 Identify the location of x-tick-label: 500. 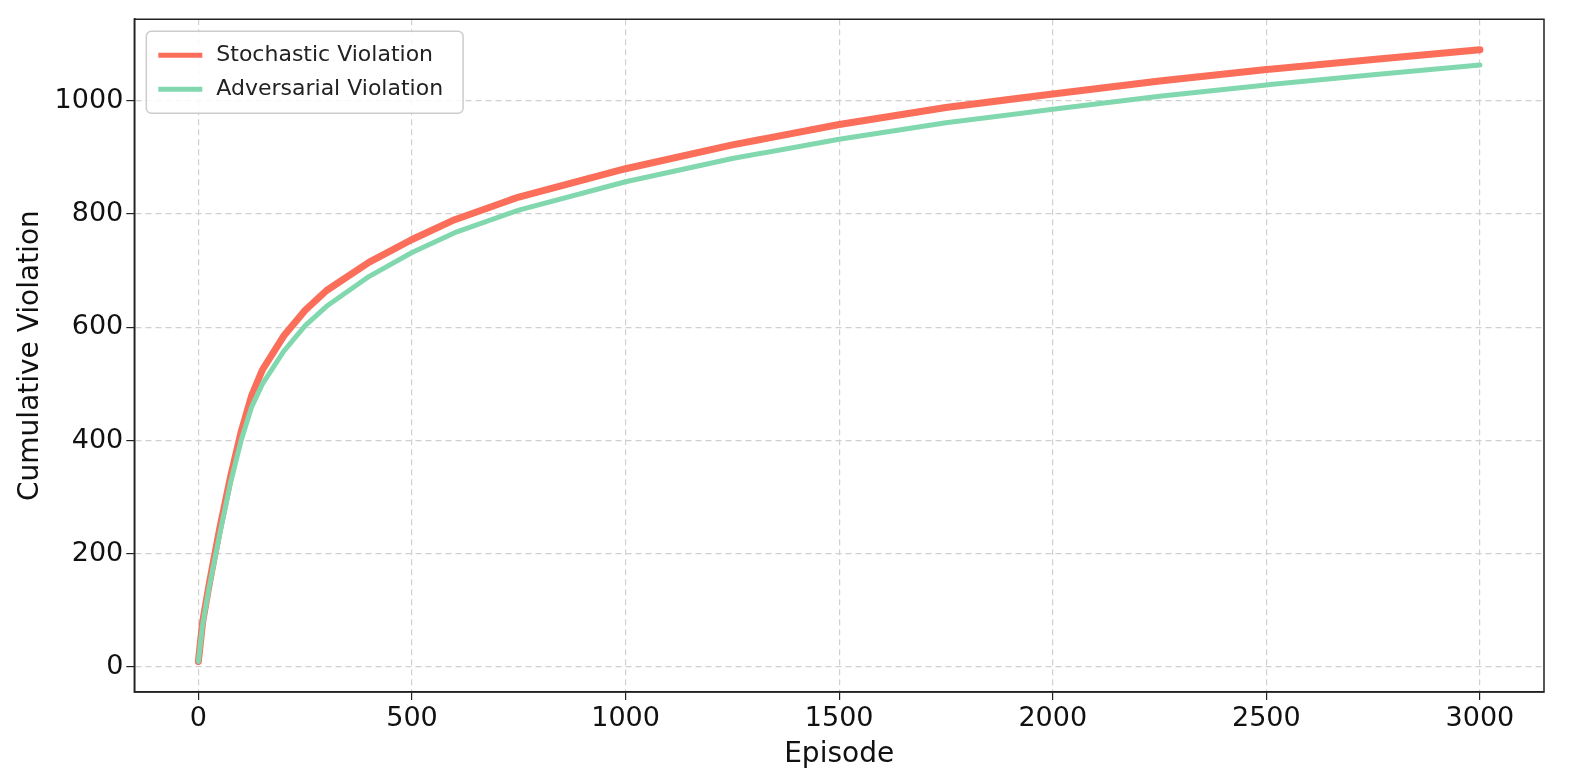
(412, 717).